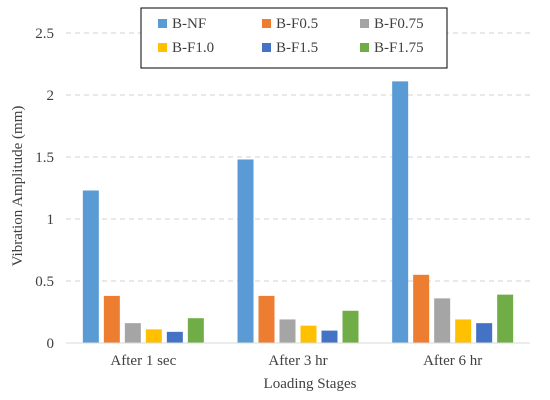 This screenshot has width=550, height=400. What do you see at coordinates (44, 34) in the screenshot?
I see `y-tick-label: 2.5` at bounding box center [44, 34].